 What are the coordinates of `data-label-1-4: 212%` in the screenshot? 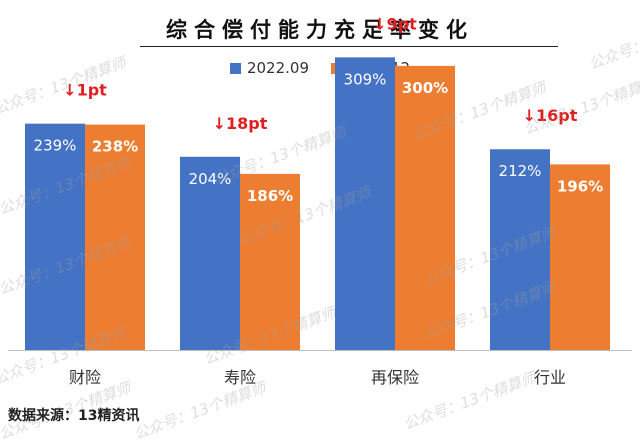 It's located at (520, 171).